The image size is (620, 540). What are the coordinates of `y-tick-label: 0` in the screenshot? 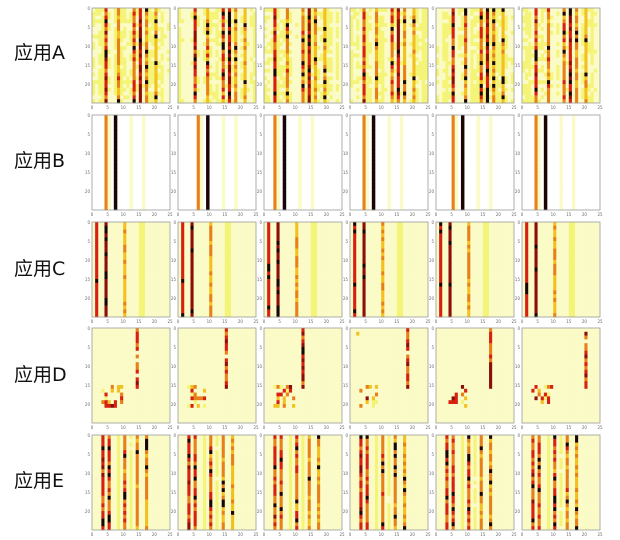 It's located at (174, 115).